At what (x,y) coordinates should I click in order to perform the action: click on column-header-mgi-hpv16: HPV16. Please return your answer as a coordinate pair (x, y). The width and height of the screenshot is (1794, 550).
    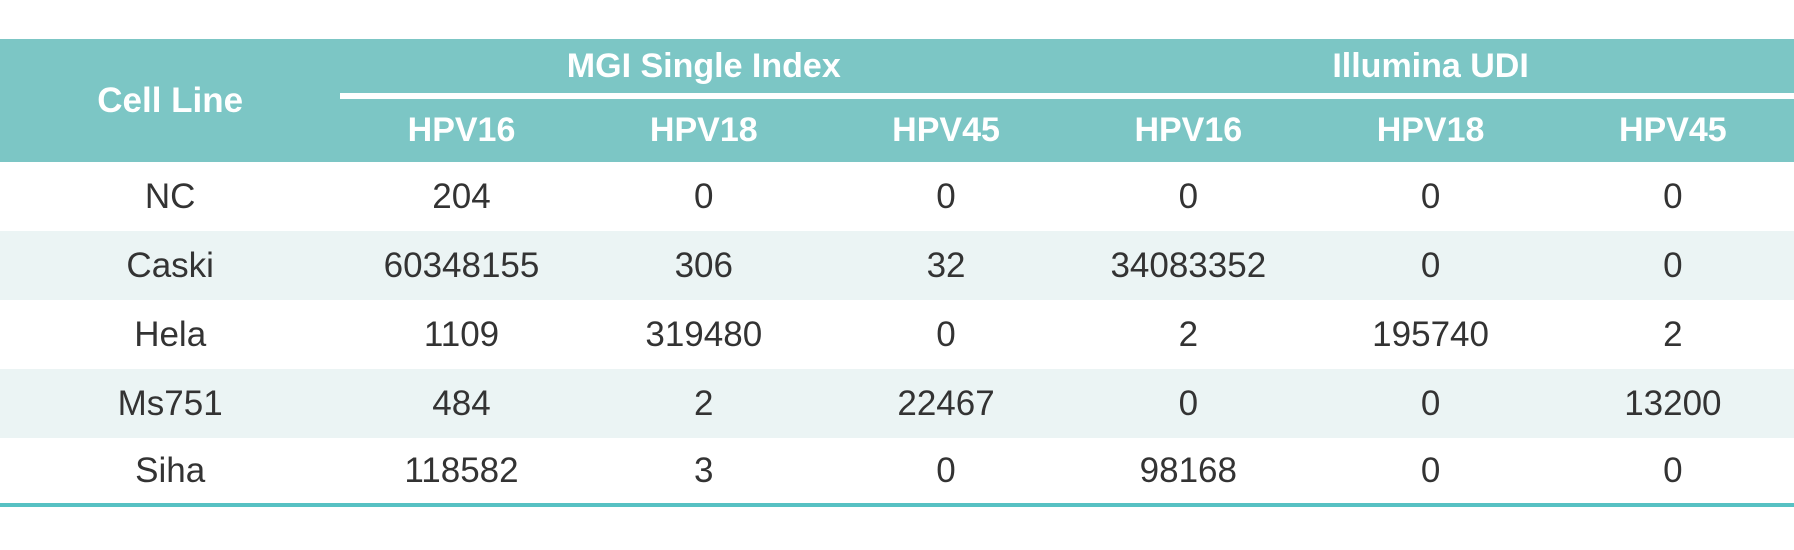
    Looking at the image, I should click on (461, 130).